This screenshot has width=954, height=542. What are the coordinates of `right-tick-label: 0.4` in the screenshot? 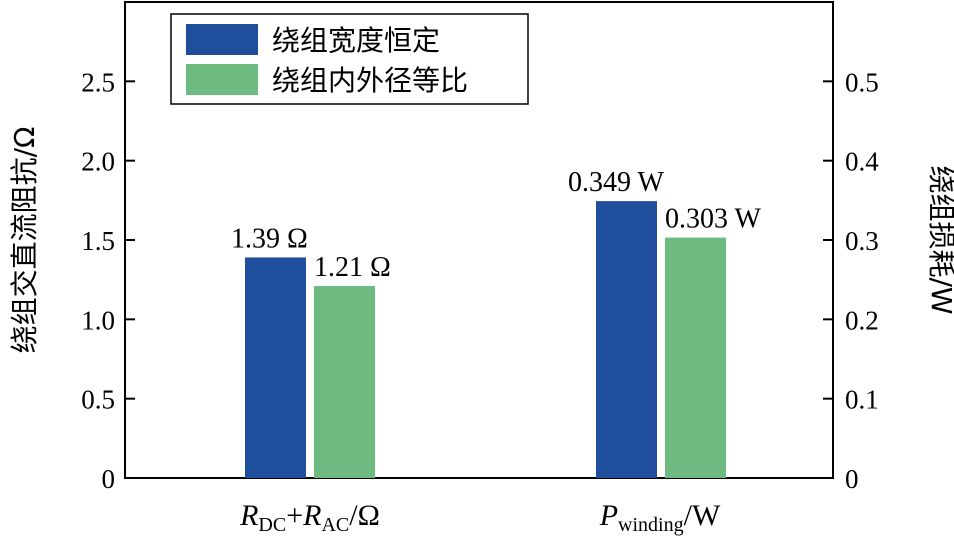 It's located at (862, 162).